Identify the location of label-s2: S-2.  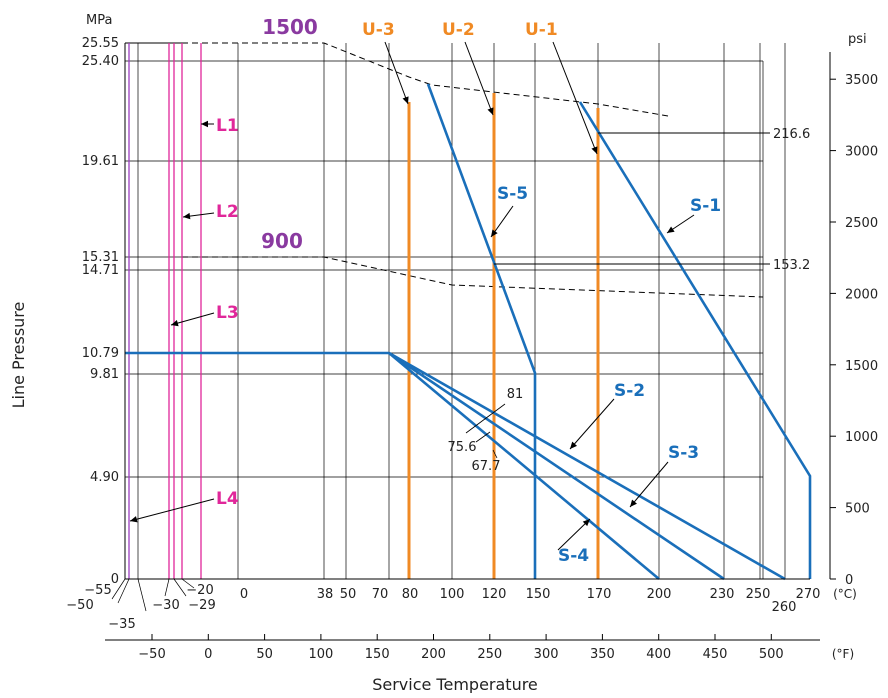
(629, 391).